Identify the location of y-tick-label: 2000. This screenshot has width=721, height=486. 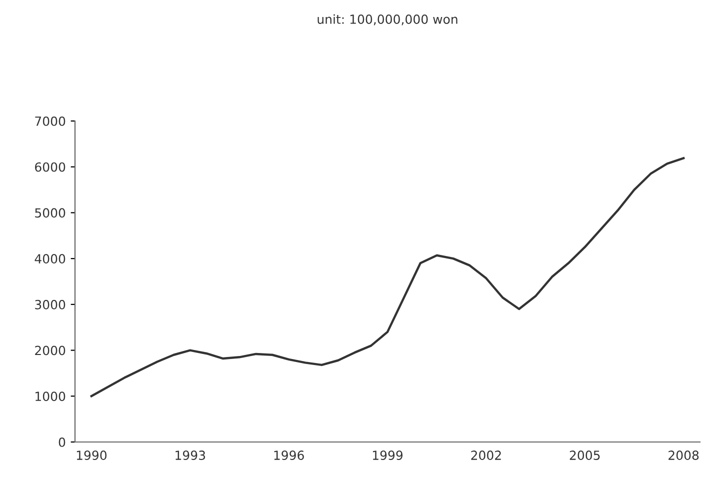
(50, 351).